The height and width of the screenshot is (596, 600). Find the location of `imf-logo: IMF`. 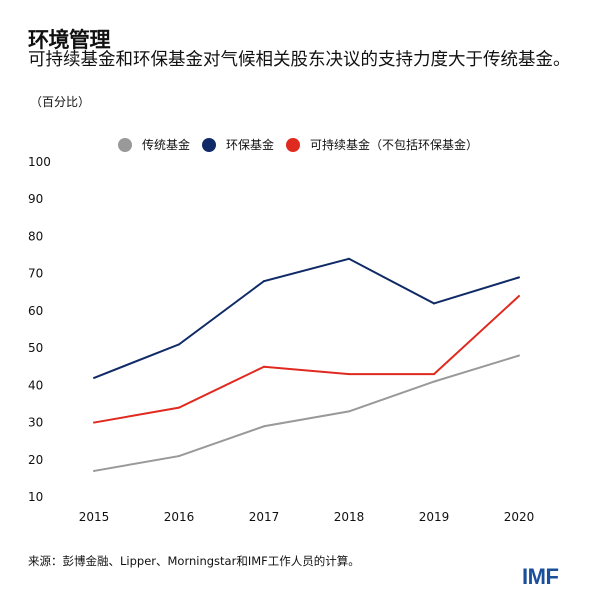

imf-logo: IMF is located at coordinates (540, 576).